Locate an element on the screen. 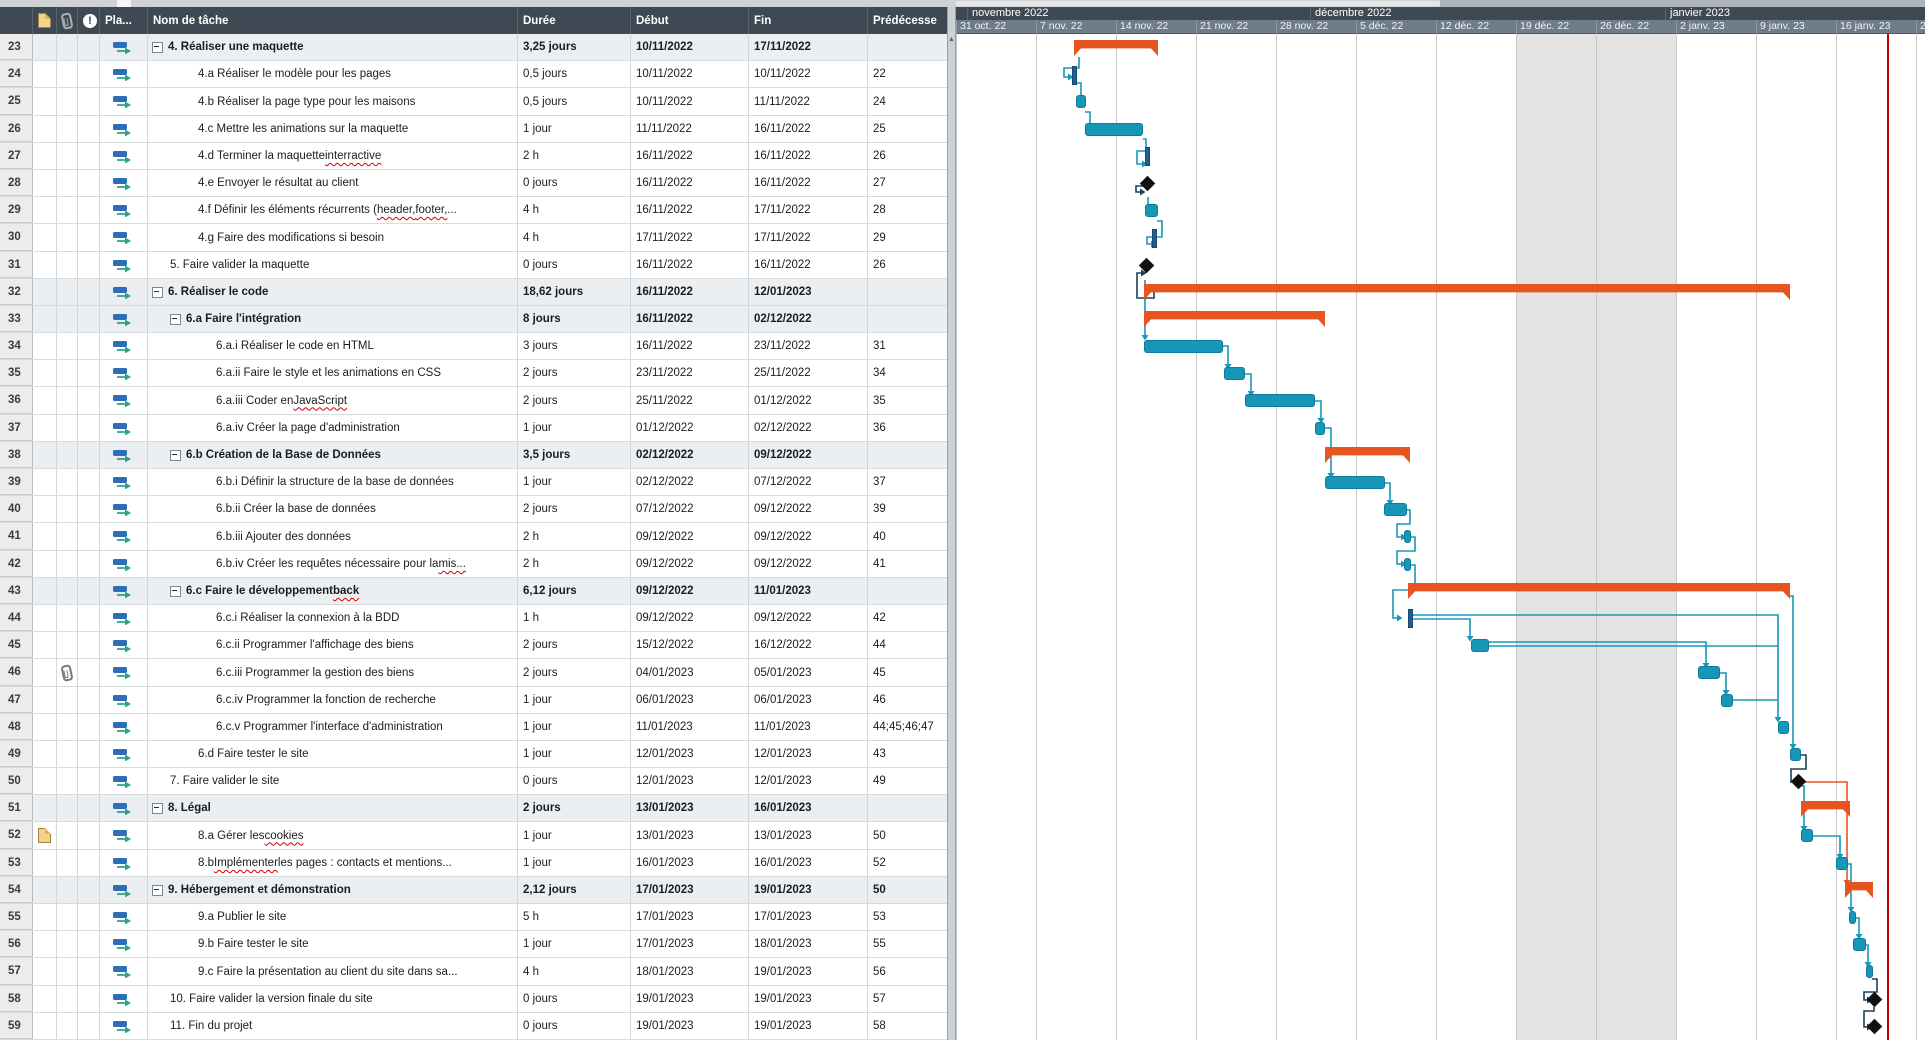 This screenshot has width=1925, height=1040. task-name-cell: 6. Réaliser le code is located at coordinates (333, 292).